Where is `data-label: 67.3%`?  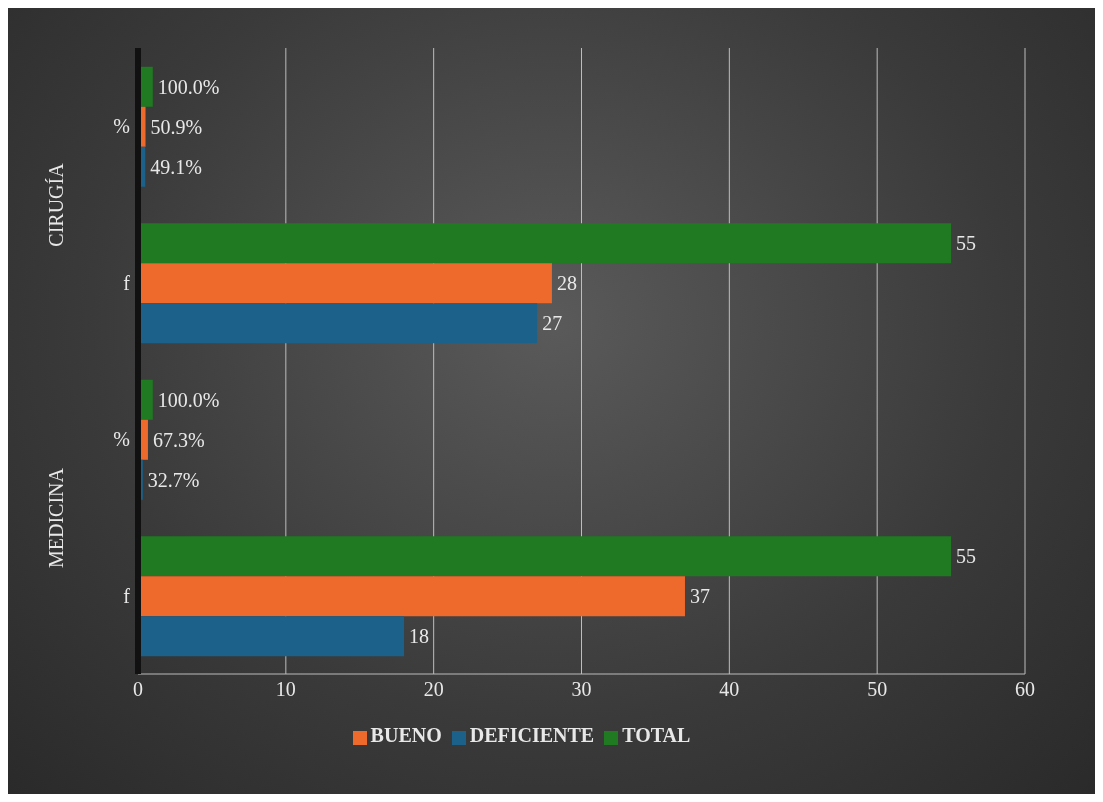
data-label: 67.3% is located at coordinates (178, 439).